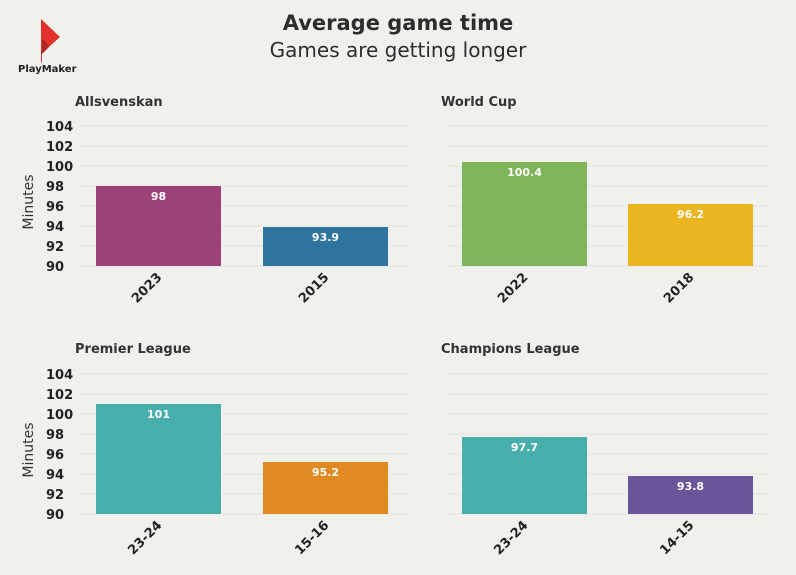 This screenshot has height=575, width=796. I want to click on logo-text: PlayMaker, so click(47, 69).